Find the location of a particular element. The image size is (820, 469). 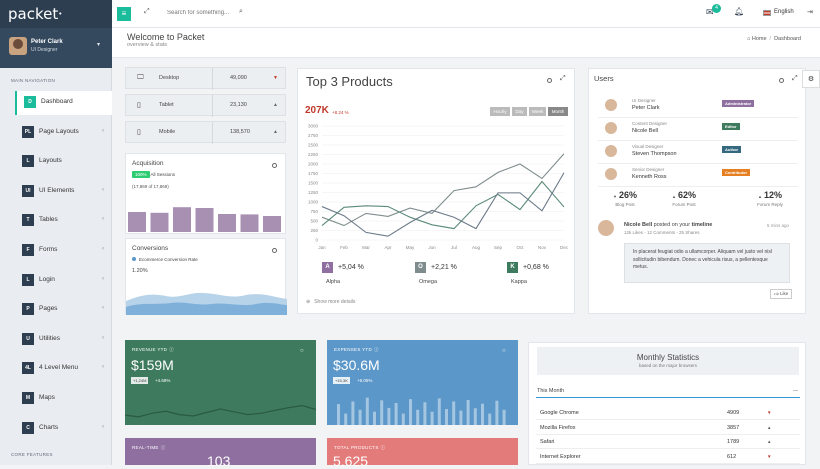

range-day-button: Day is located at coordinates (519, 111).